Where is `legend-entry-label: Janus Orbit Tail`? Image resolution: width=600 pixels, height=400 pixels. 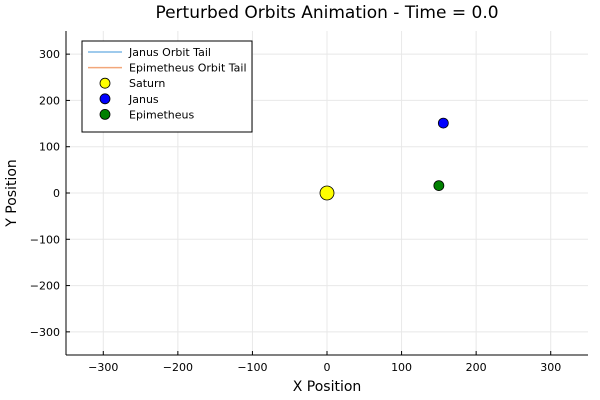 legend-entry-label: Janus Orbit Tail is located at coordinates (169, 52).